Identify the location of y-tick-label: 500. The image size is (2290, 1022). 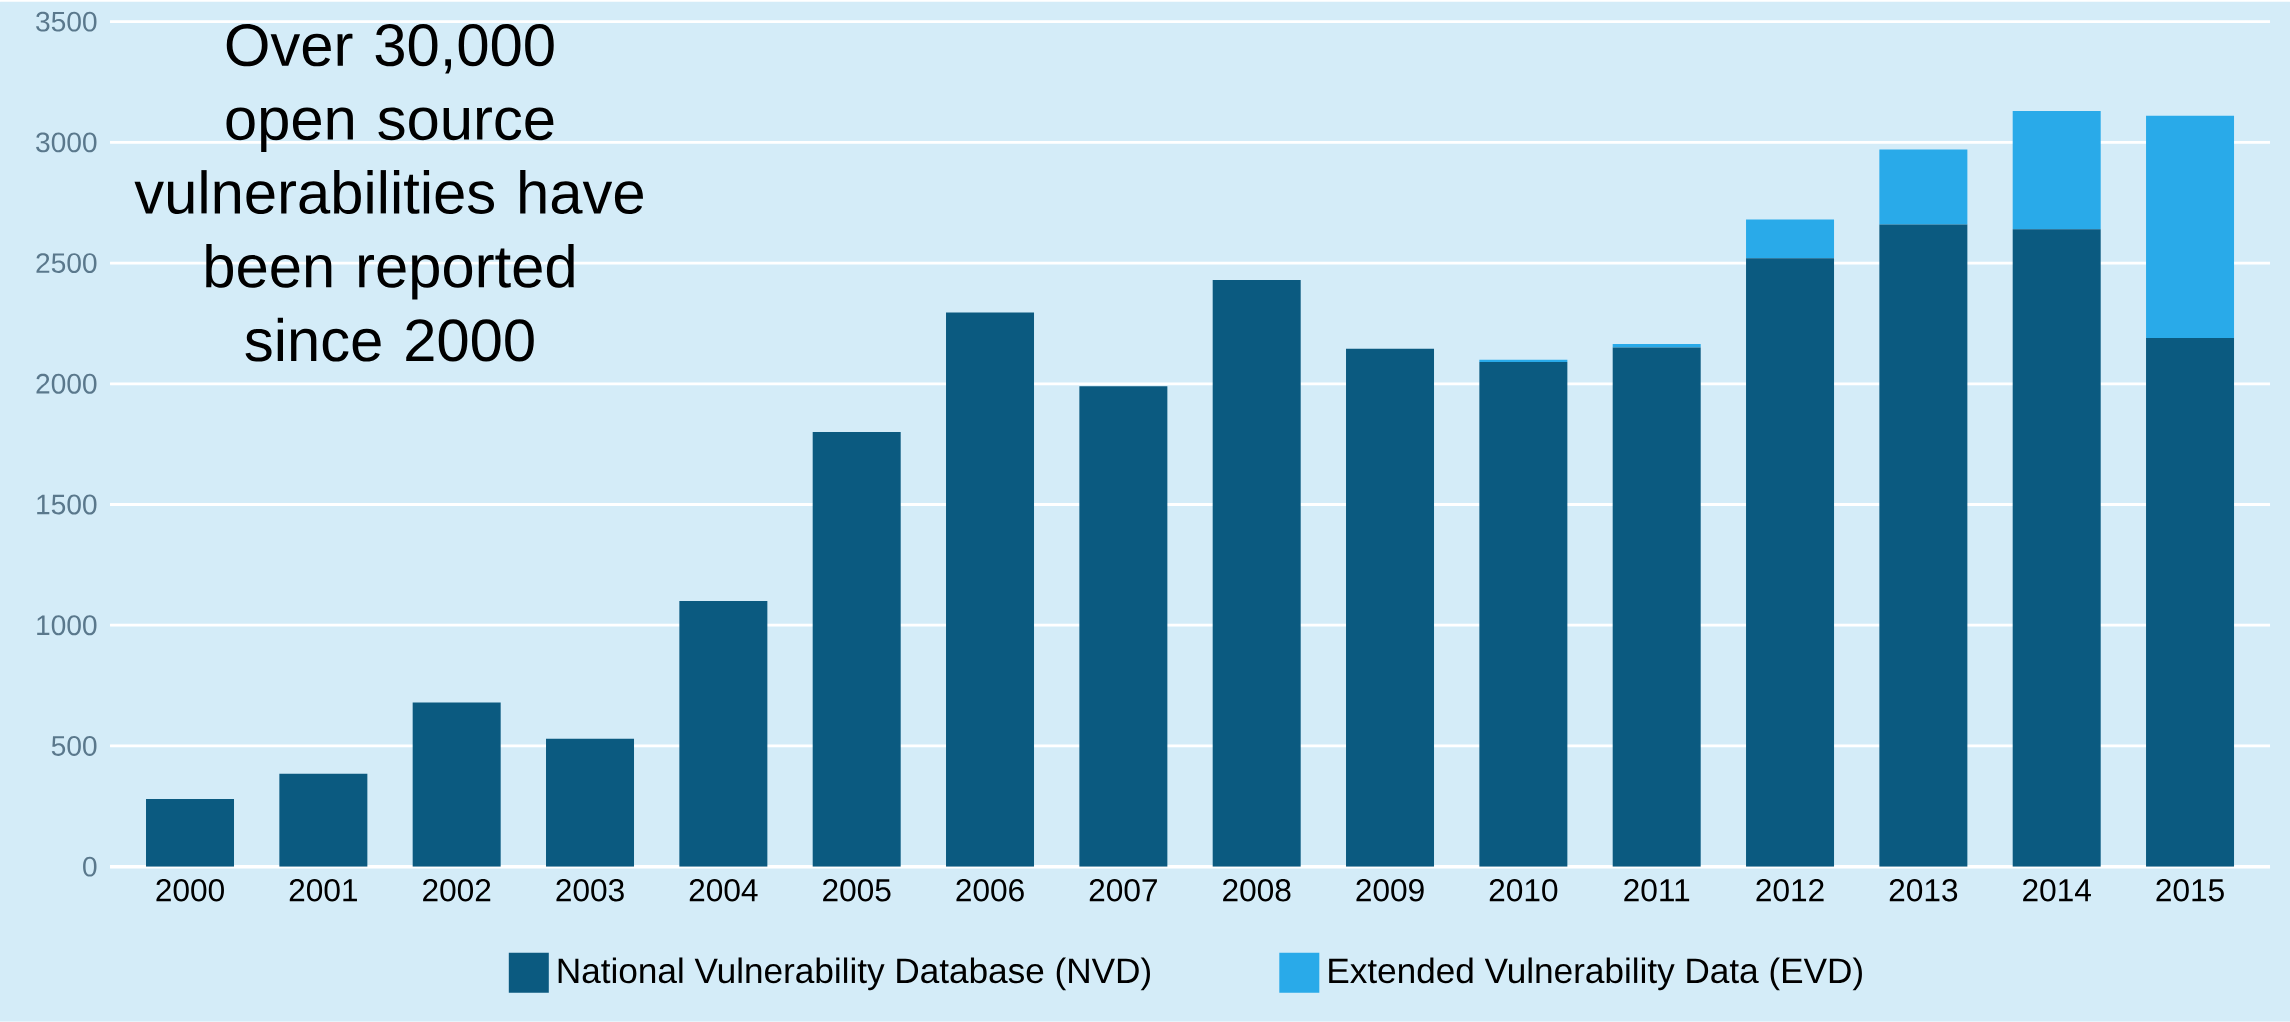
(74, 746).